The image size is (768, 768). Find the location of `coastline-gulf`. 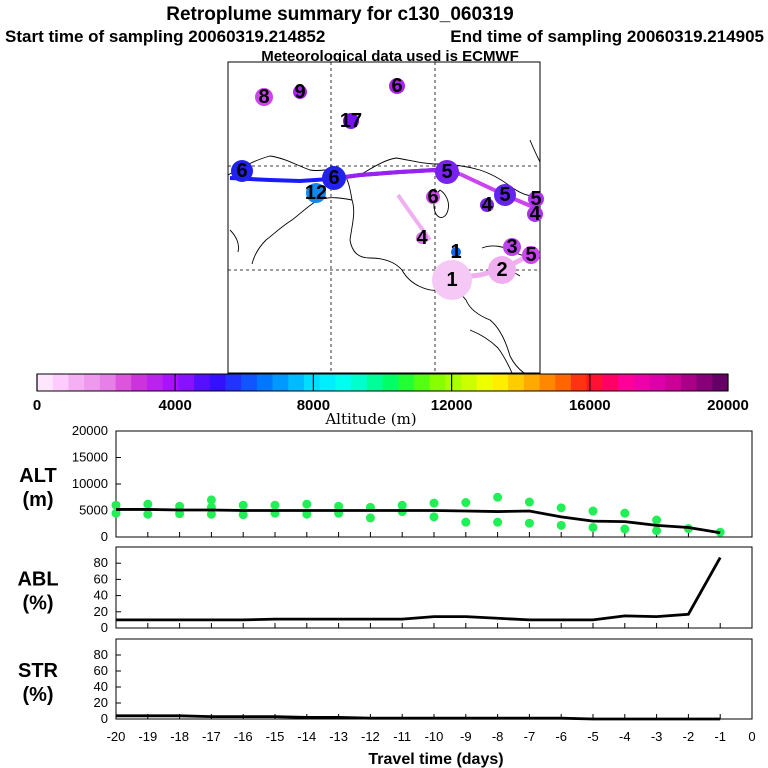

coastline-gulf is located at coordinates (376, 264).